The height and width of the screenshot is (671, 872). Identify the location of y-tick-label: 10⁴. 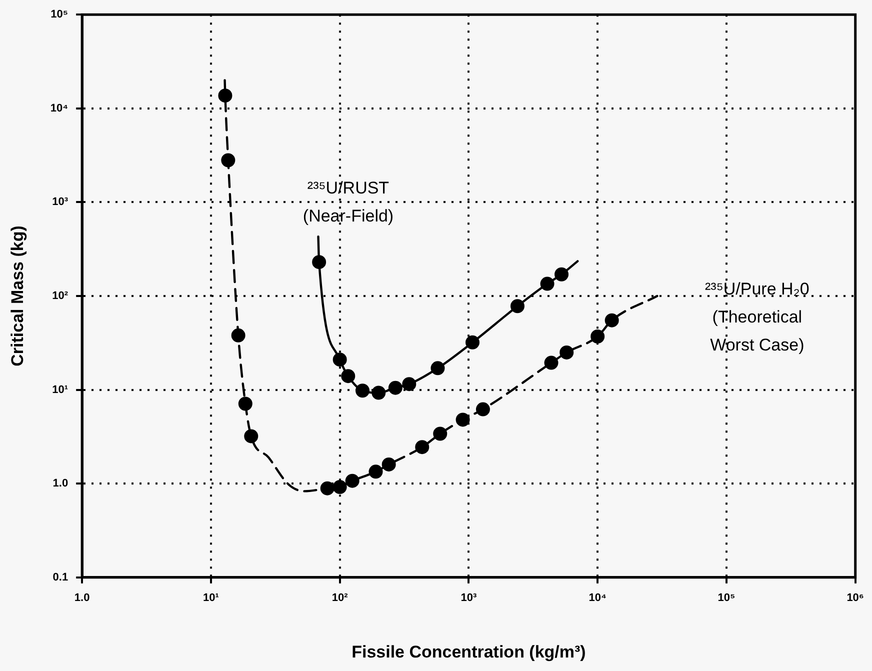
(59, 108).